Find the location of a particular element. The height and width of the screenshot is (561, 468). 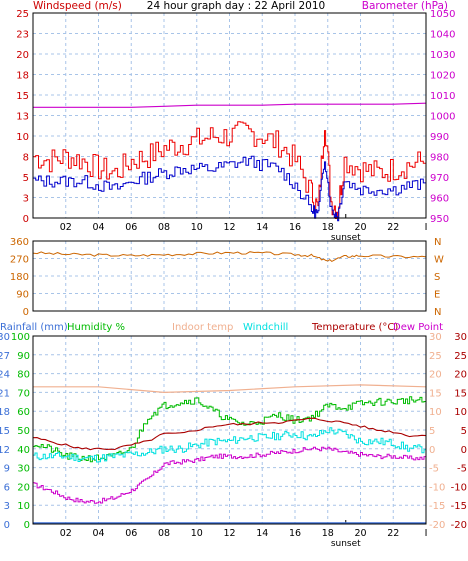

panel3-legend-item: Windchill is located at coordinates (265, 327).